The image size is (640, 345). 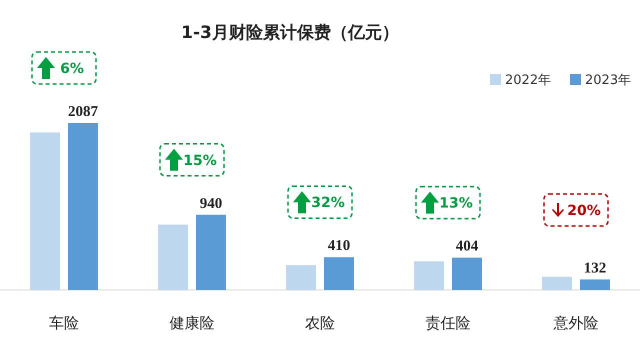 What do you see at coordinates (448, 323) in the screenshot?
I see `x-tick-label: 责任险` at bounding box center [448, 323].